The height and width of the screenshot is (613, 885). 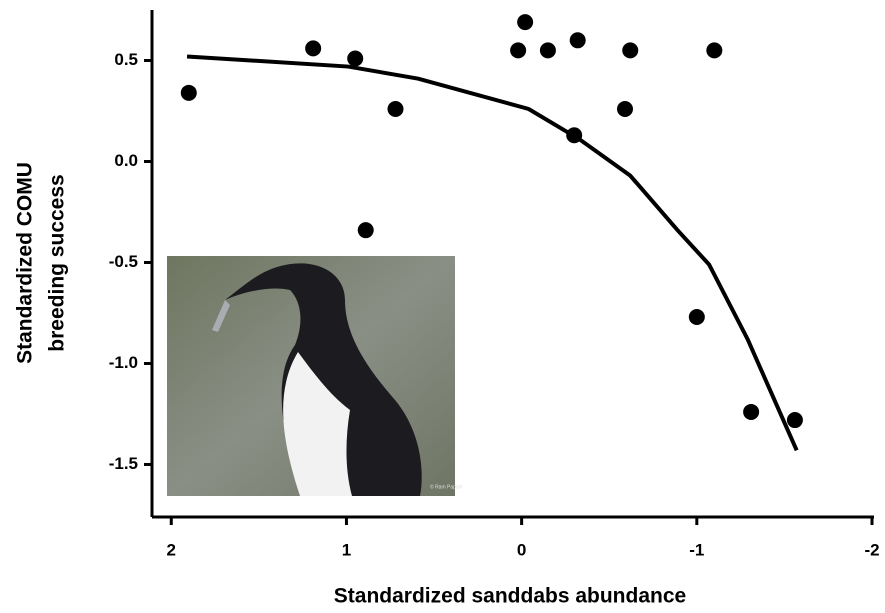 What do you see at coordinates (521, 549) in the screenshot?
I see `x-tick-label: 0` at bounding box center [521, 549].